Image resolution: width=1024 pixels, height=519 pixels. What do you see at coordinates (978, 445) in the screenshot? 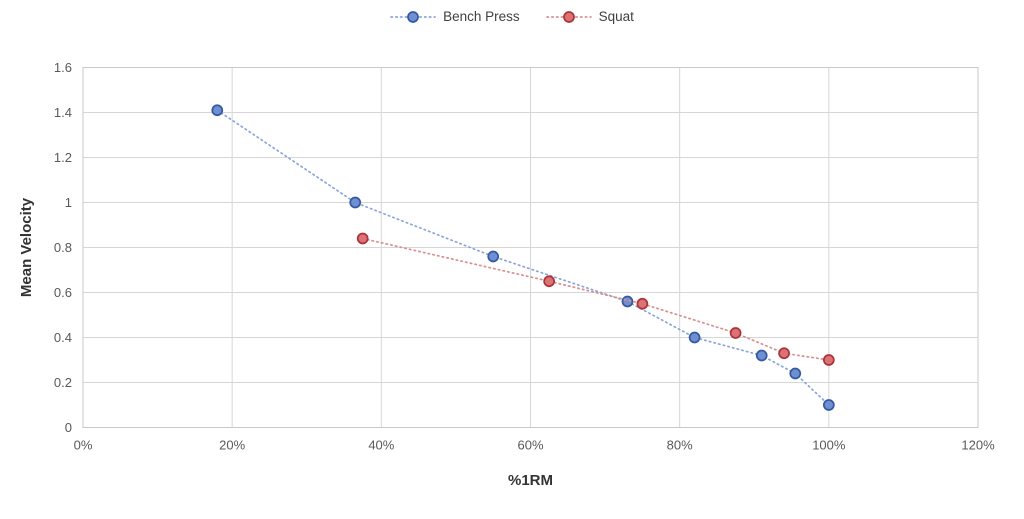
I see `x-tick-label: 120%` at bounding box center [978, 445].